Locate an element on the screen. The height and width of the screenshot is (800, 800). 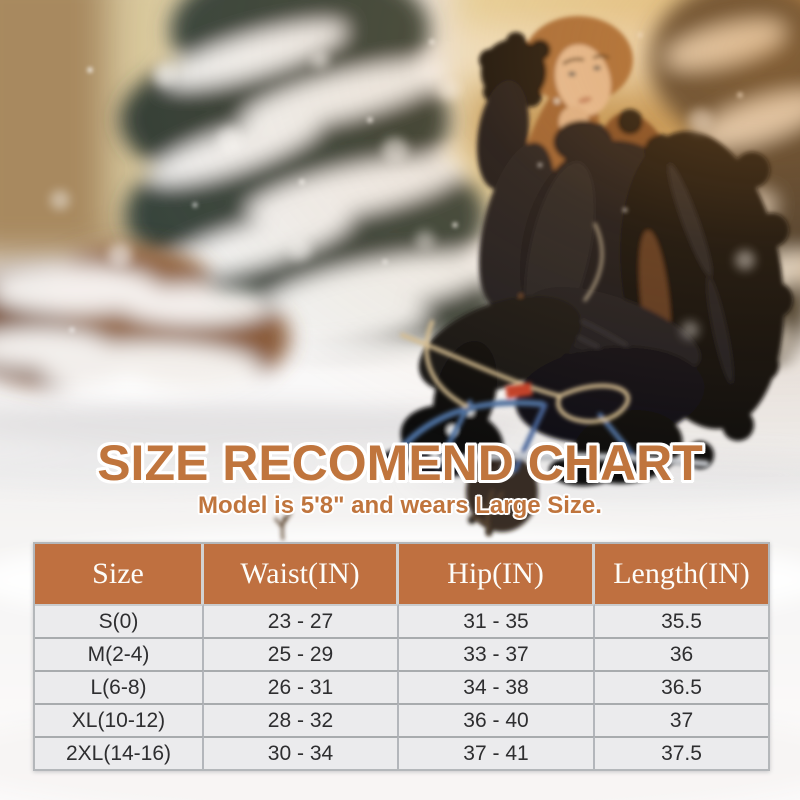
table-row-2xl: 2XL(14-16) 30 - 34 37 - 41 37.5 is located at coordinates (401, 752).